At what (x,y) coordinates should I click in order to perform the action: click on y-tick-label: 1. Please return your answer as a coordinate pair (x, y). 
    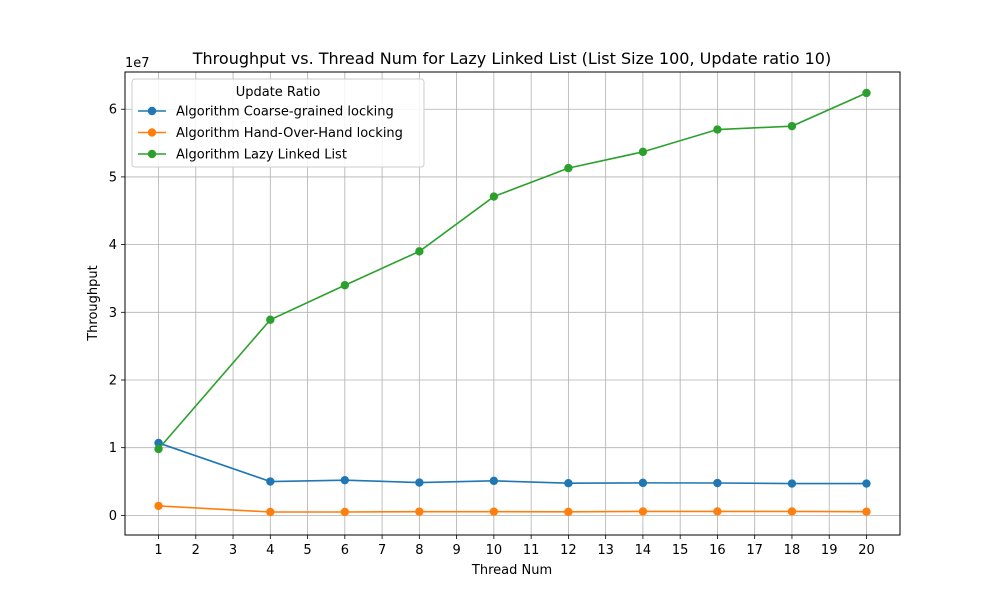
    Looking at the image, I should click on (113, 448).